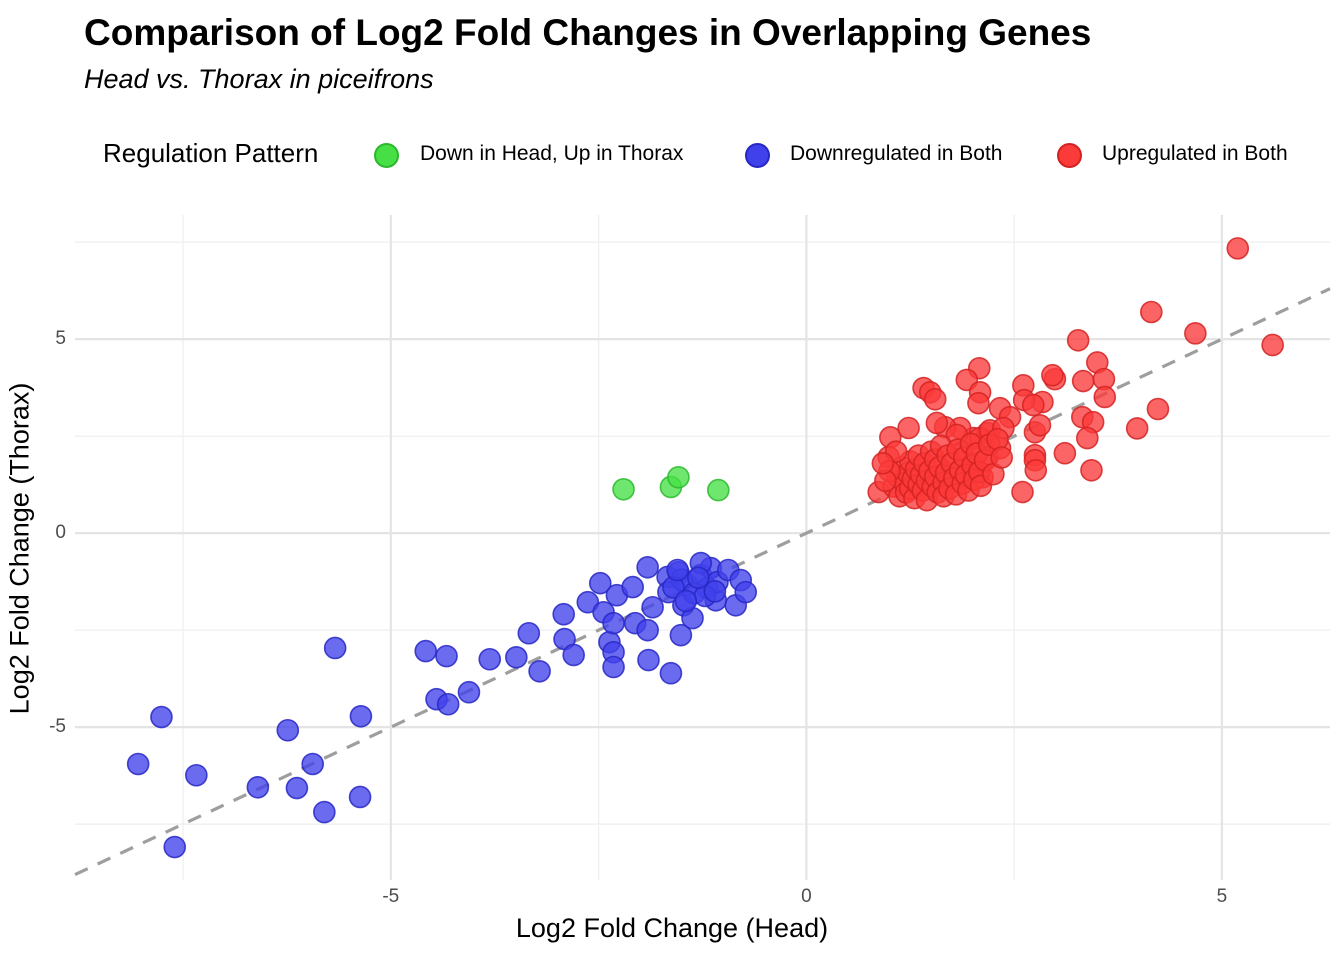 This screenshot has height=960, width=1344. What do you see at coordinates (1222, 896) in the screenshot?
I see `x-tick-label: 5` at bounding box center [1222, 896].